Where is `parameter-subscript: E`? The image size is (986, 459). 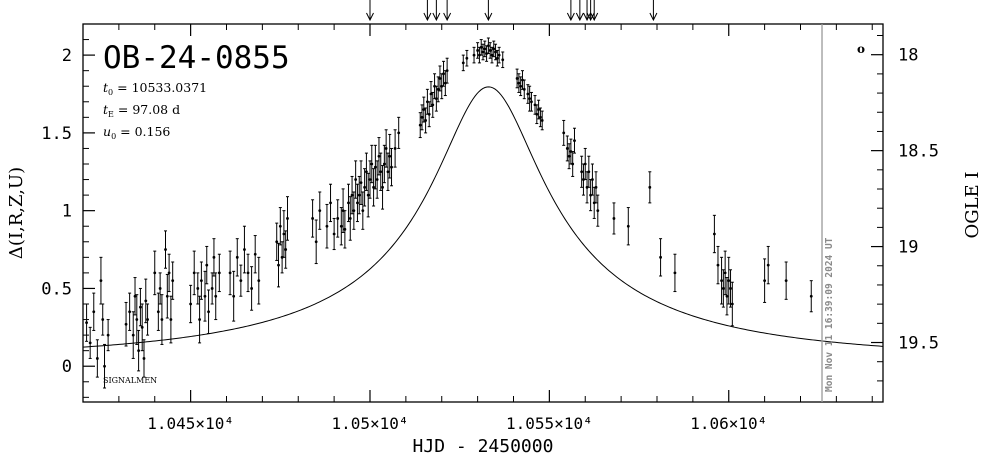 parameter-subscript: E is located at coordinates (111, 114).